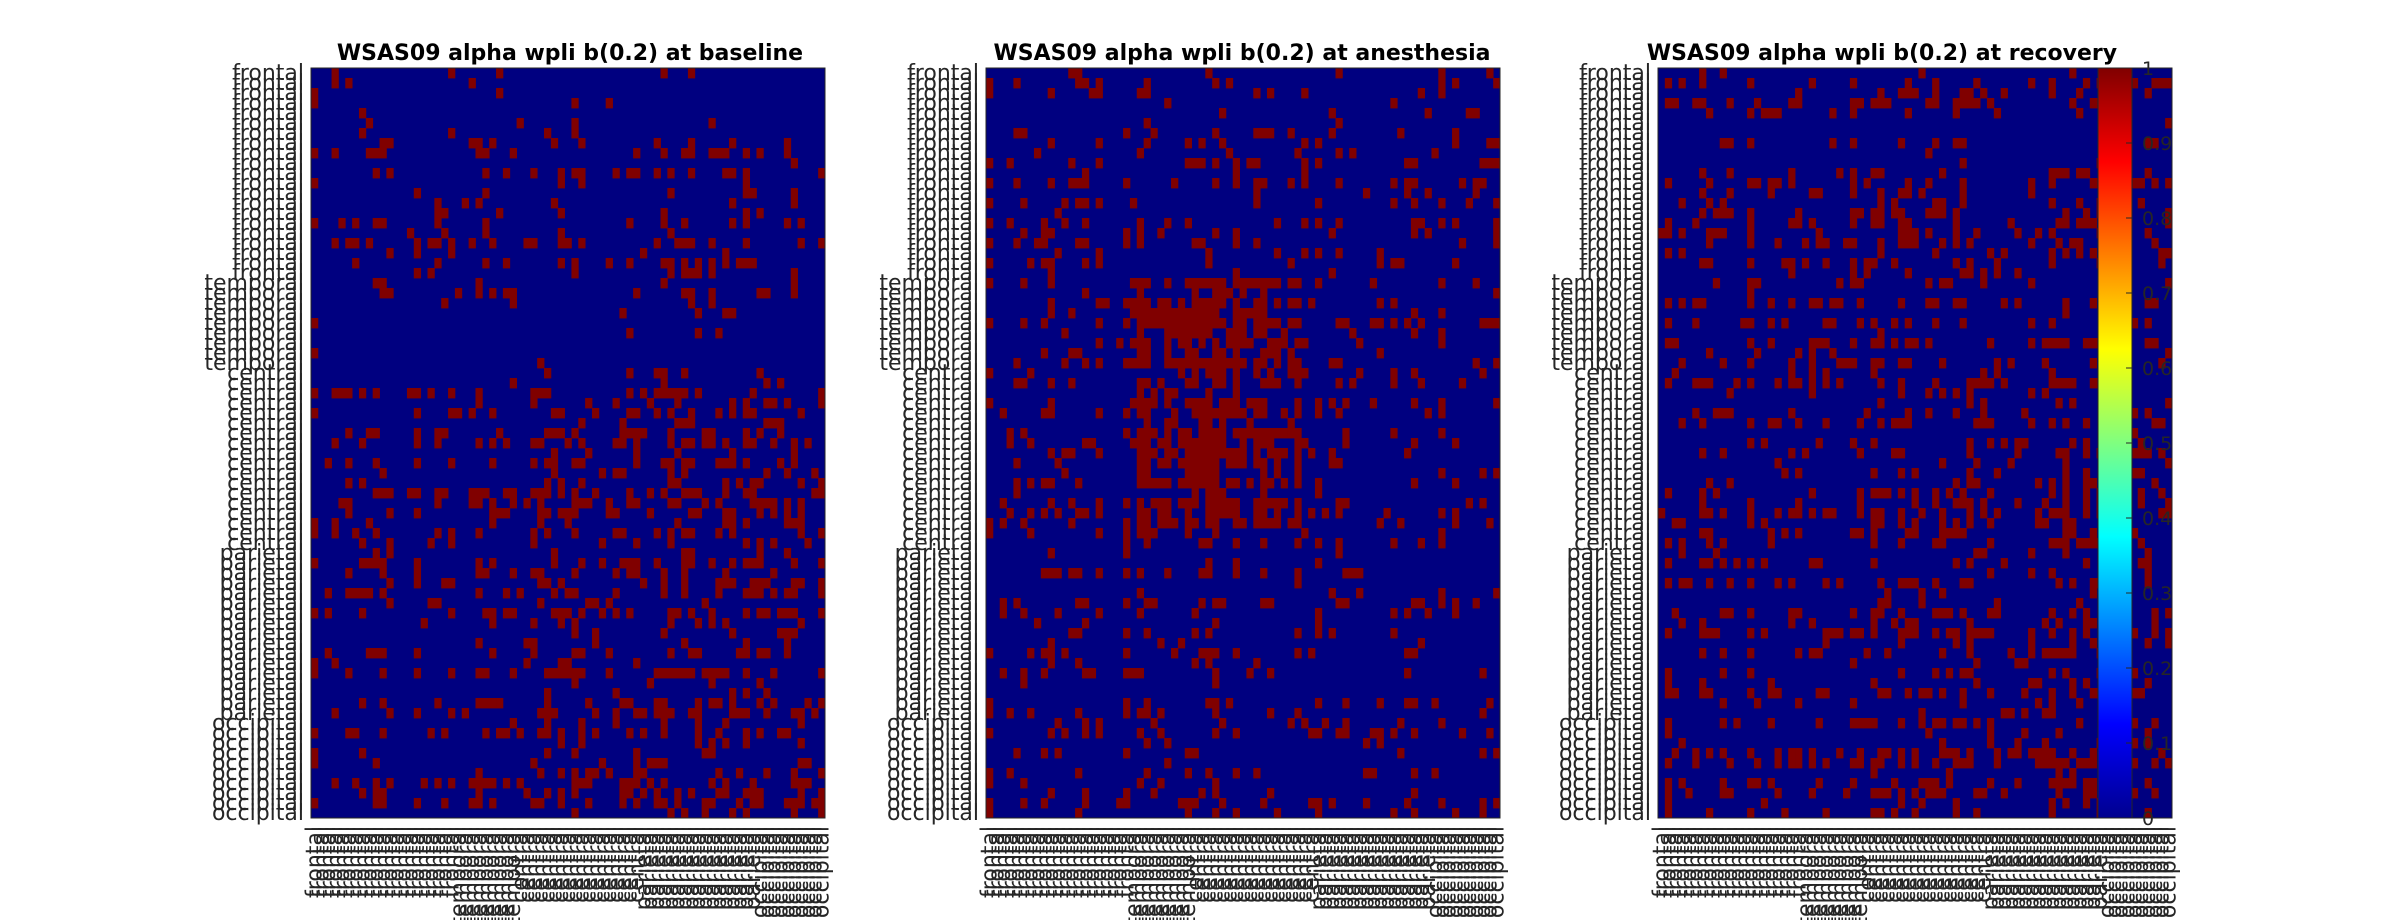 The width and height of the screenshot is (2395, 920). I want to click on column-label: frontal, so click(1723, 862).